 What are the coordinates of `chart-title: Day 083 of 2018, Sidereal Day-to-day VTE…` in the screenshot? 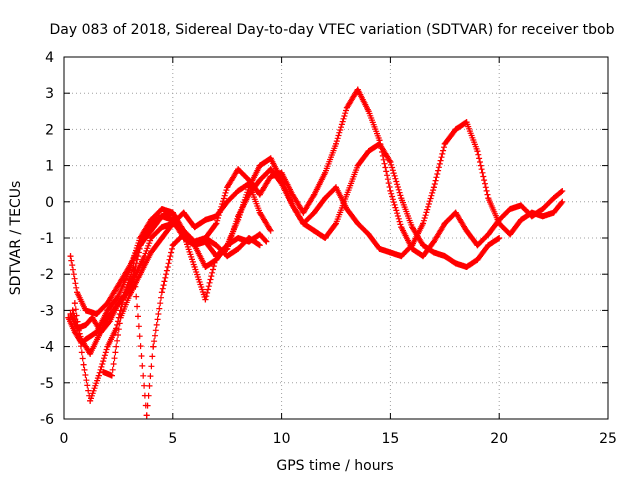 It's located at (331, 30).